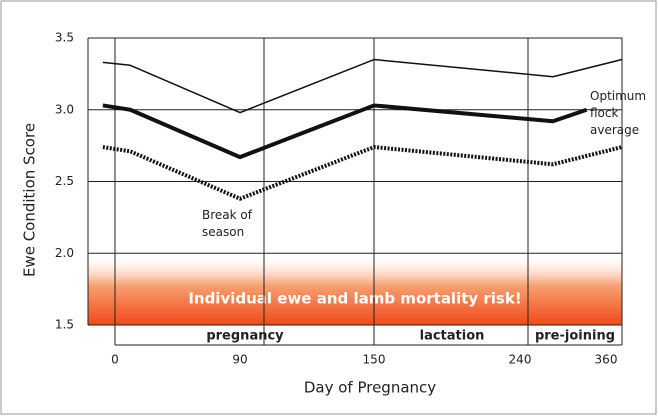  What do you see at coordinates (354, 299) in the screenshot?
I see `risk-label: Individual ewe and lamb mortality risk!` at bounding box center [354, 299].